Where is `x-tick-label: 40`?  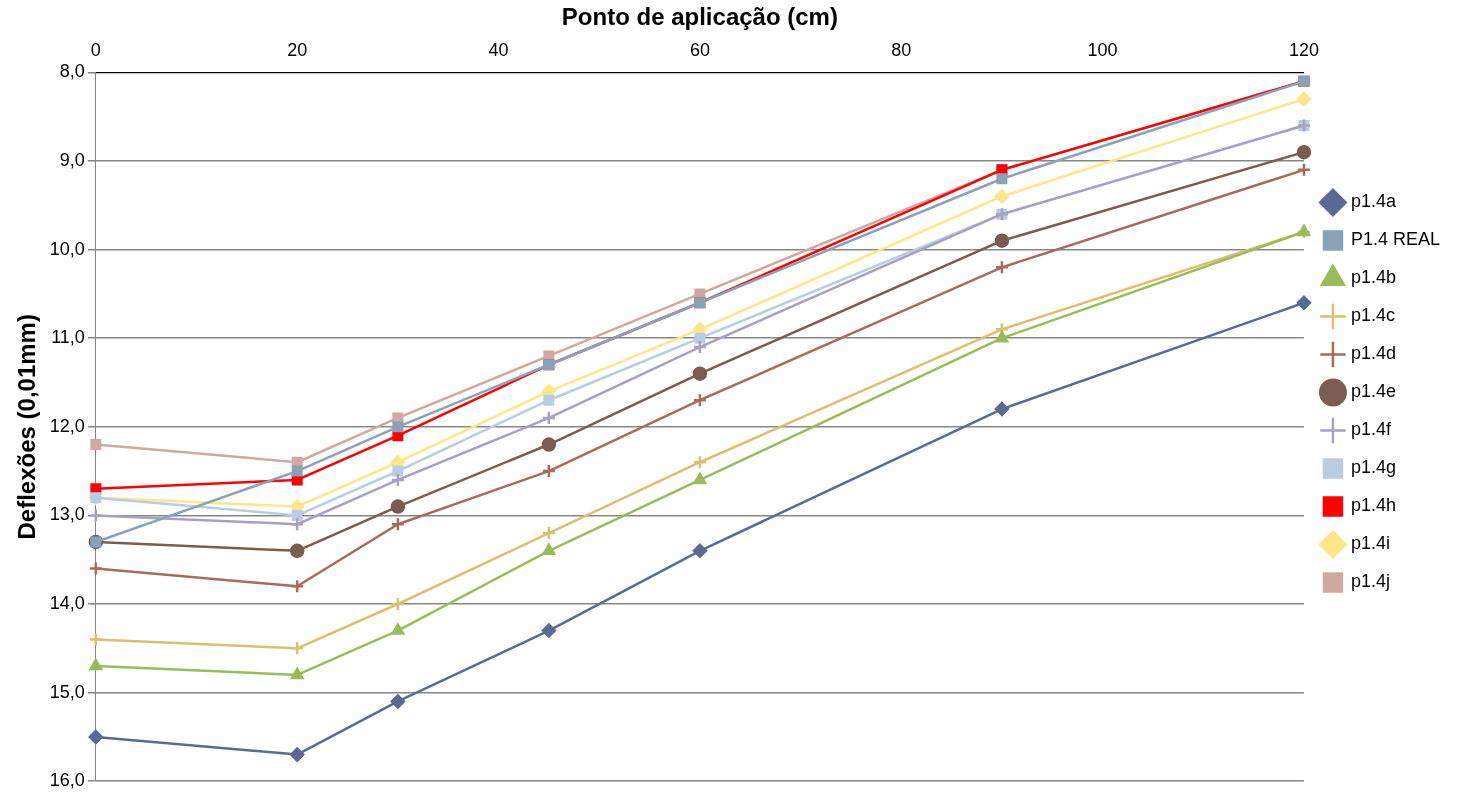
x-tick-label: 40 is located at coordinates (498, 49).